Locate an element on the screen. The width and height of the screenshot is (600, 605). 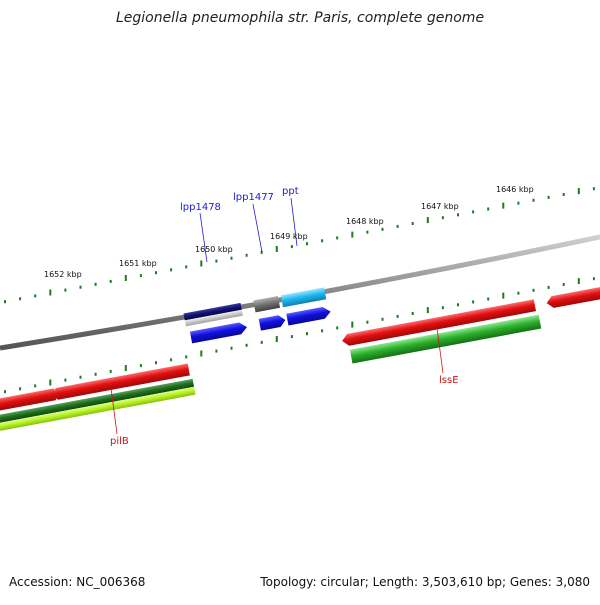
gene-ppt-arrow is located at coordinates (308, 316).